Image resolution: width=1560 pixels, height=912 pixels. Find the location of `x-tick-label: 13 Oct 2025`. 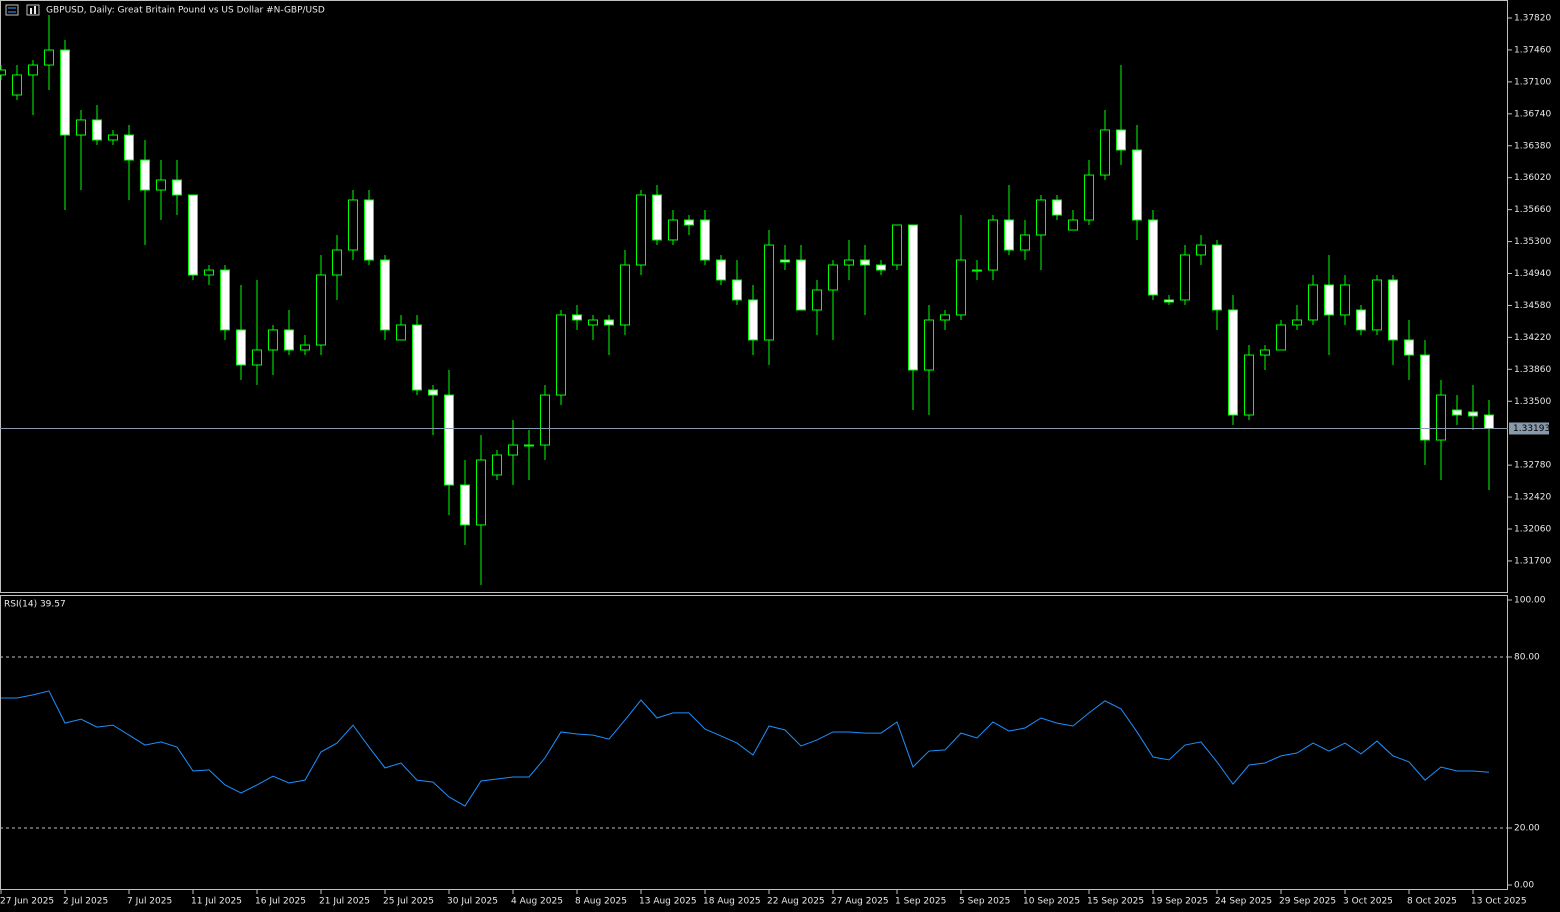

x-tick-label: 13 Oct 2025 is located at coordinates (1499, 902).